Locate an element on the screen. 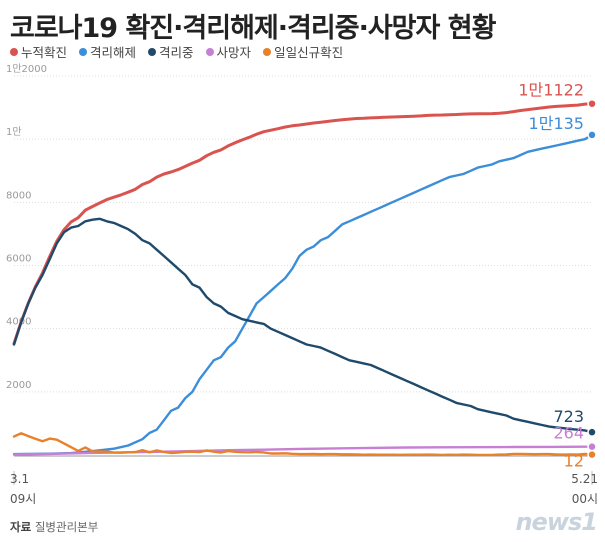 The height and width of the screenshot is (542, 605). x-tick-label: 3.1 is located at coordinates (19, 479).